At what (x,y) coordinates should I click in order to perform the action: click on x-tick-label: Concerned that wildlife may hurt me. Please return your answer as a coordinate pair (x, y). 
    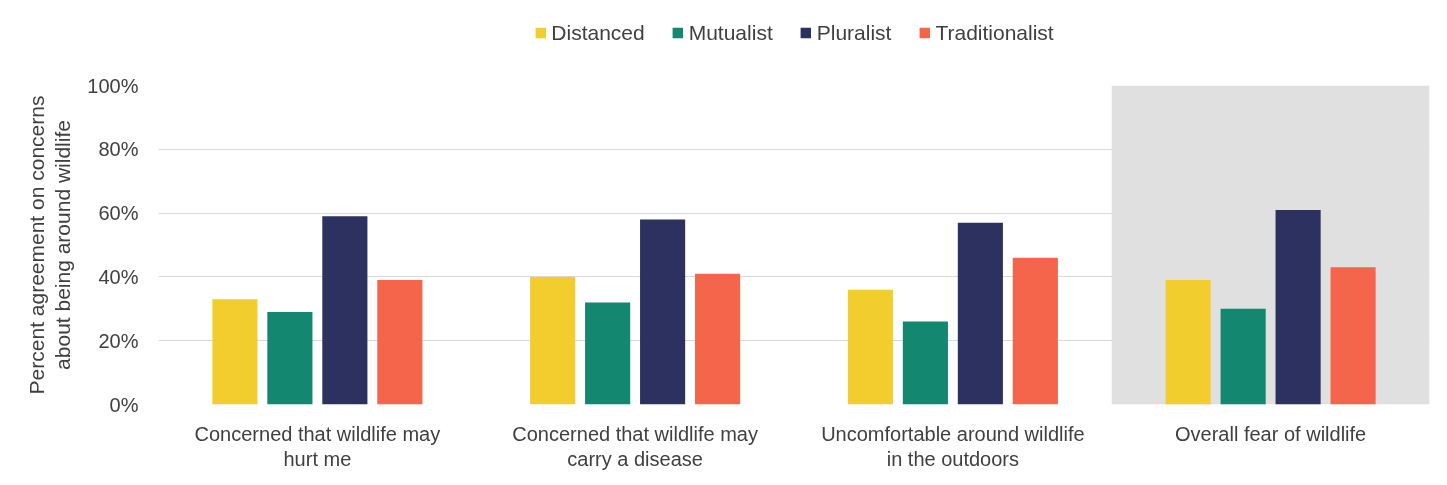
    Looking at the image, I should click on (317, 446).